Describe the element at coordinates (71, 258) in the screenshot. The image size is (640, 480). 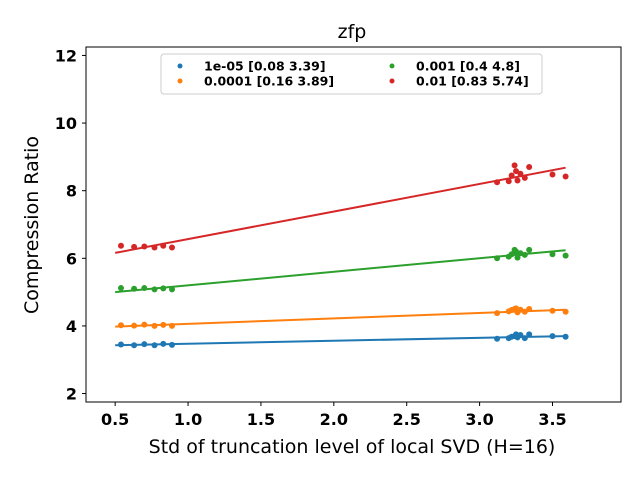
I see `y-tick-label: 6` at that location.